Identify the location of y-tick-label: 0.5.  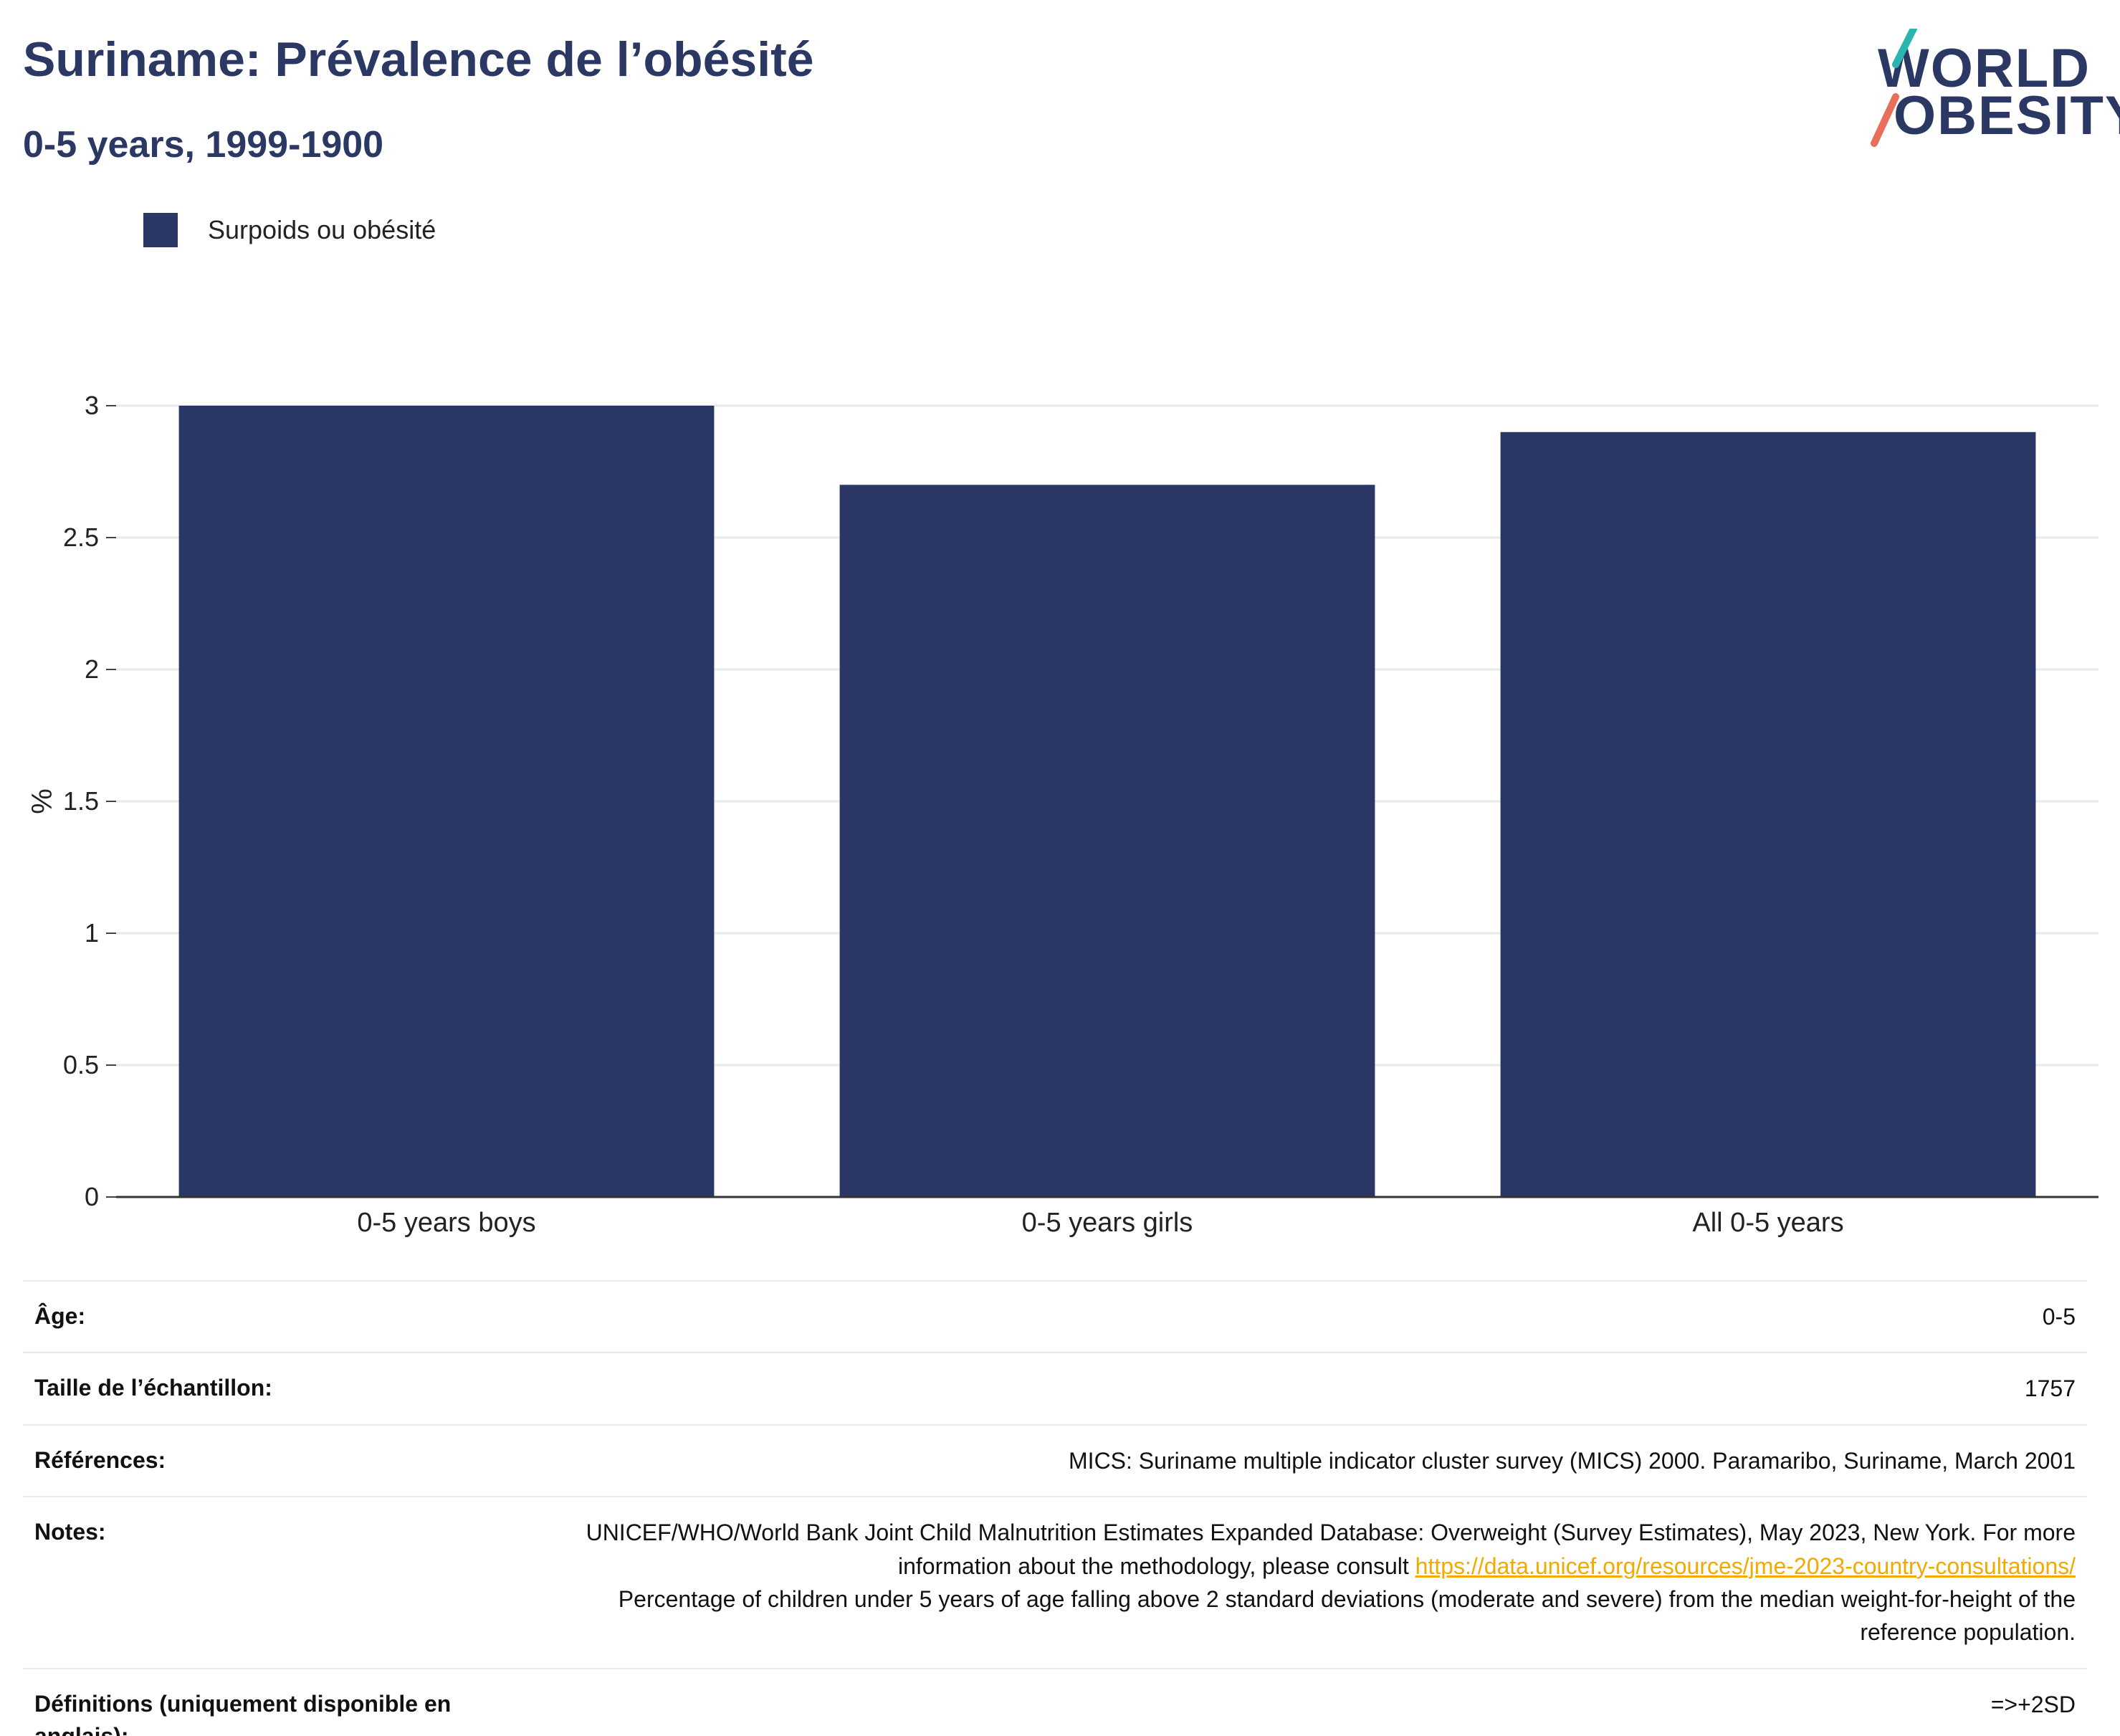
(81, 1064).